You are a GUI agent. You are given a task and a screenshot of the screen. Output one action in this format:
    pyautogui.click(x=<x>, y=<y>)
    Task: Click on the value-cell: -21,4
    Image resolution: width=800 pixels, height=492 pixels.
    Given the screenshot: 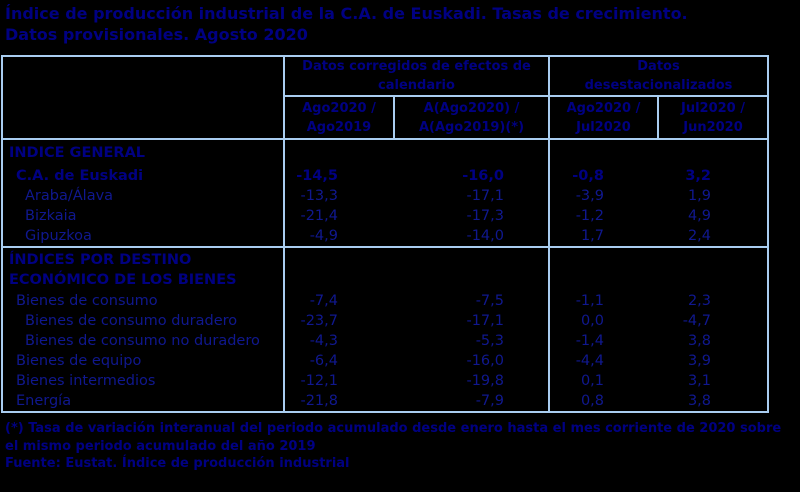 What is the action you would take?
    pyautogui.click(x=319, y=216)
    